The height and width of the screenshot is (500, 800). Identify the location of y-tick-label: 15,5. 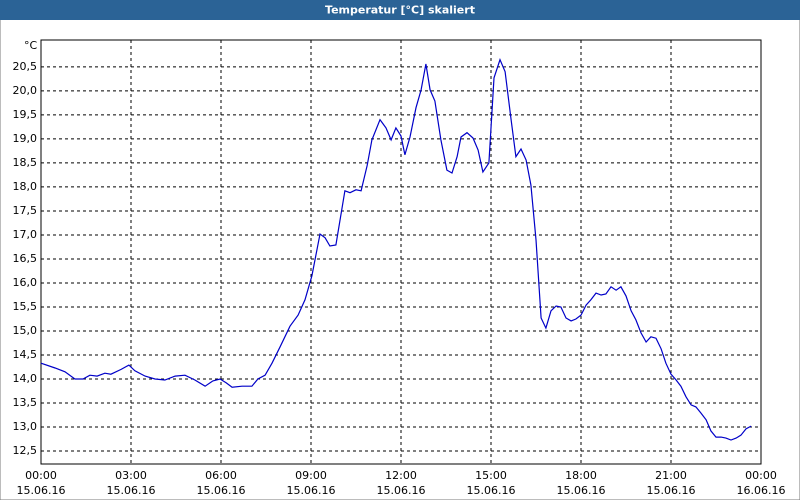
(25, 306).